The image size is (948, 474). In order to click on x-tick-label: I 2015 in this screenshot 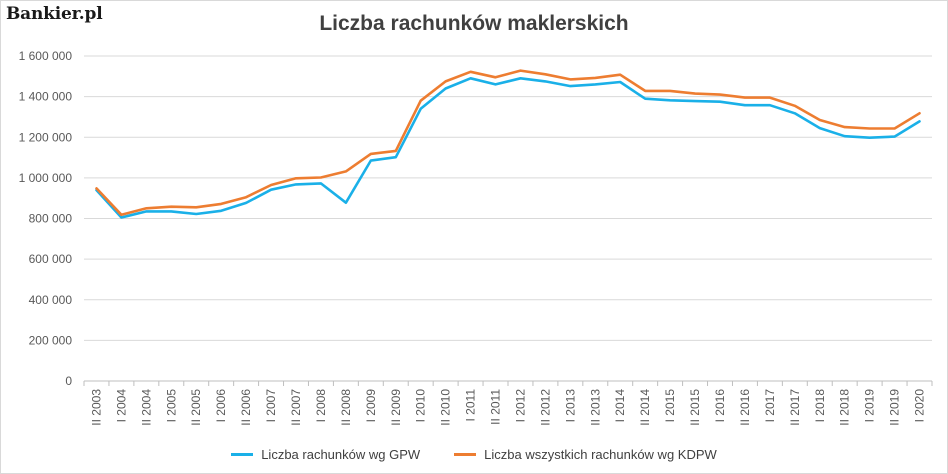, I will do `click(670, 406)`.